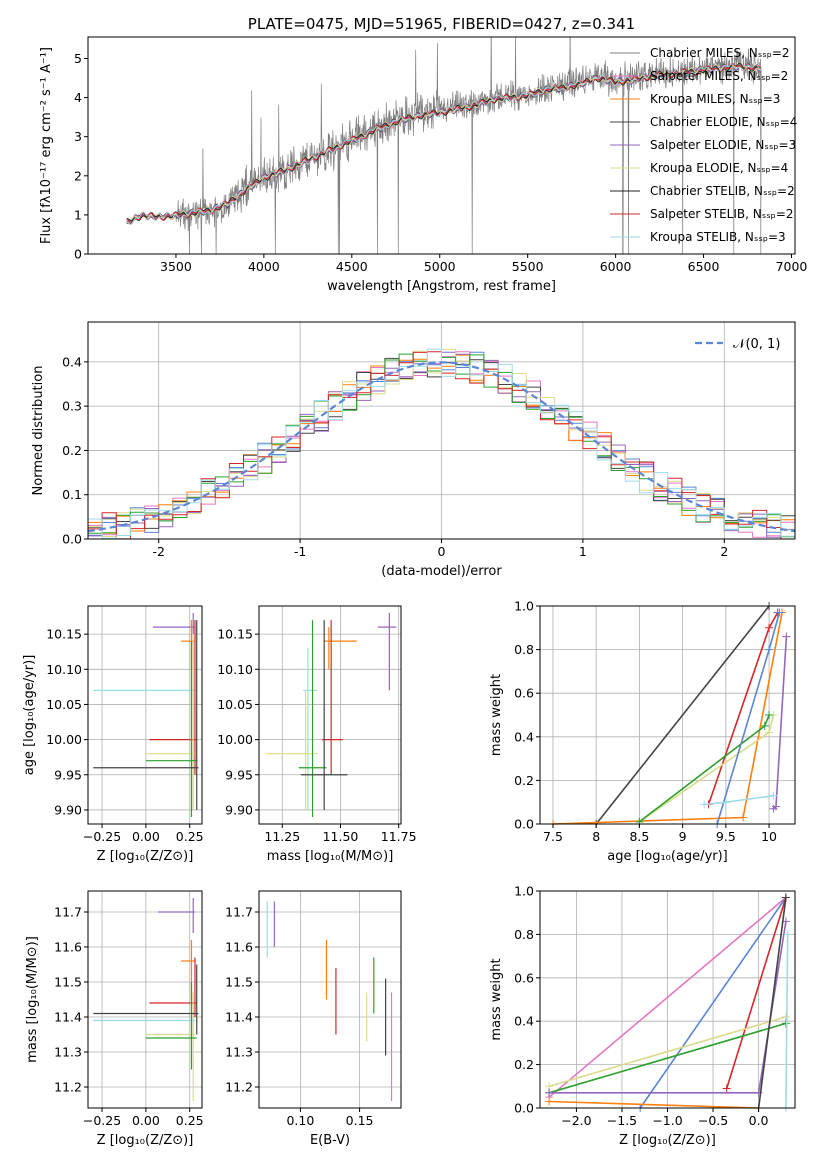 This screenshot has width=819, height=1170. I want to click on y-axis-label: Normed distribution, so click(38, 431).